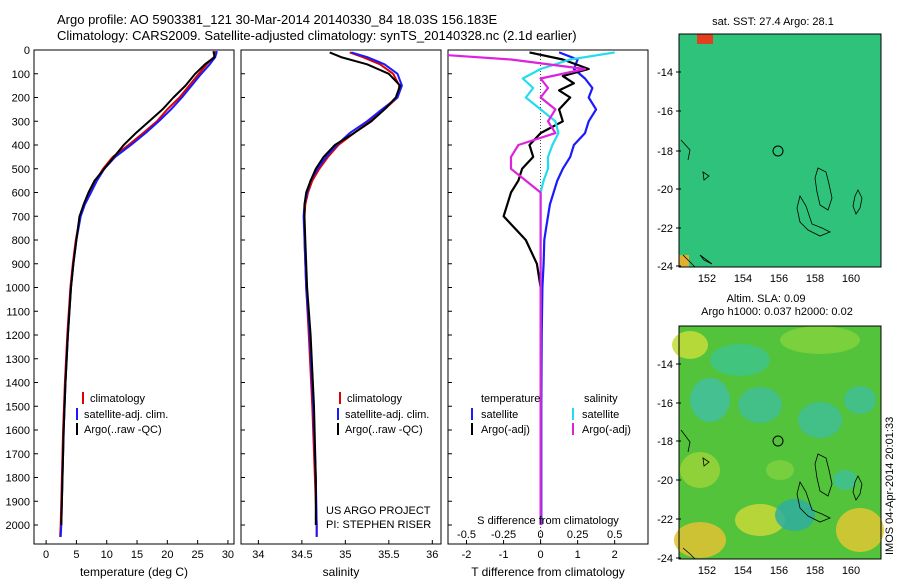 The image size is (900, 580). Describe the element at coordinates (615, 555) in the screenshot. I see `x-tick-label: 2` at that location.